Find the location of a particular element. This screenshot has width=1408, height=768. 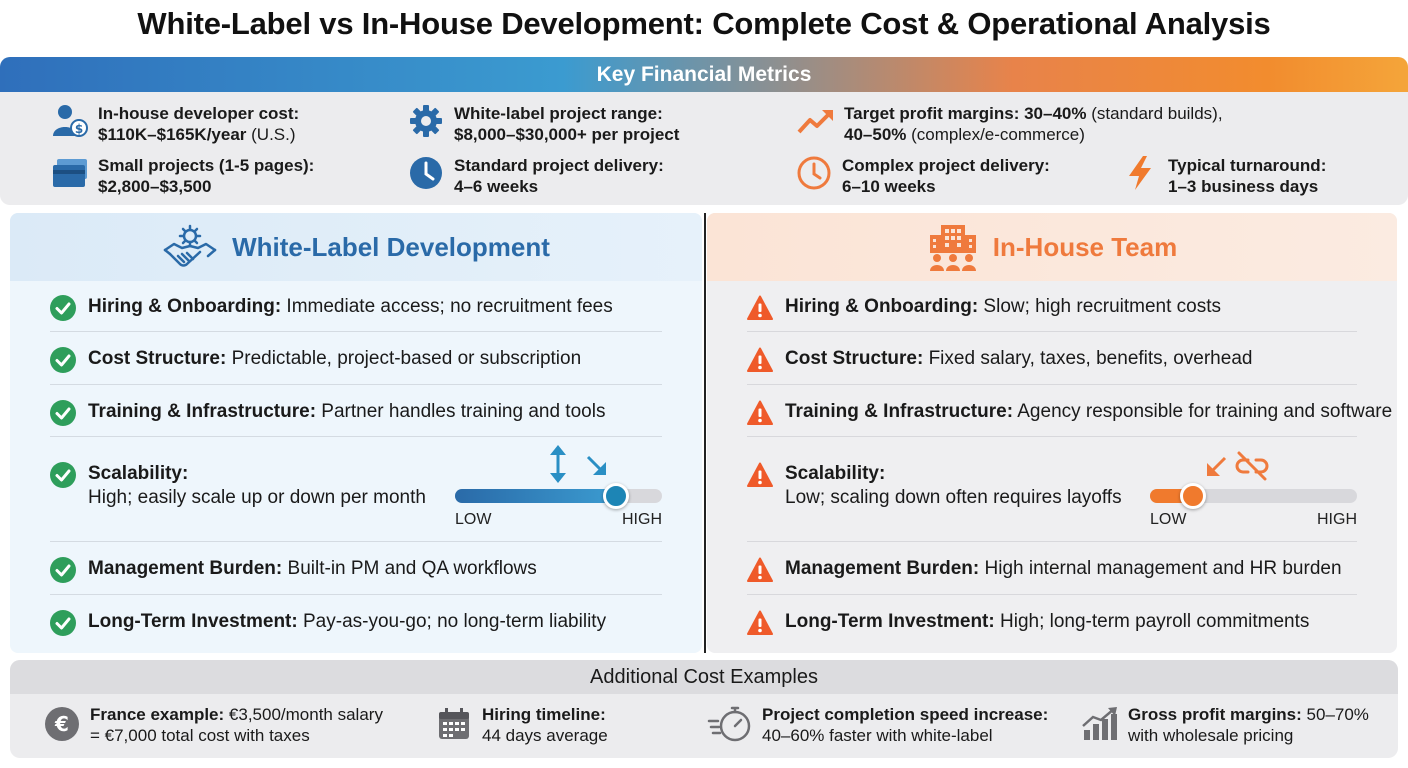

euro-icon: € is located at coordinates (62, 724).